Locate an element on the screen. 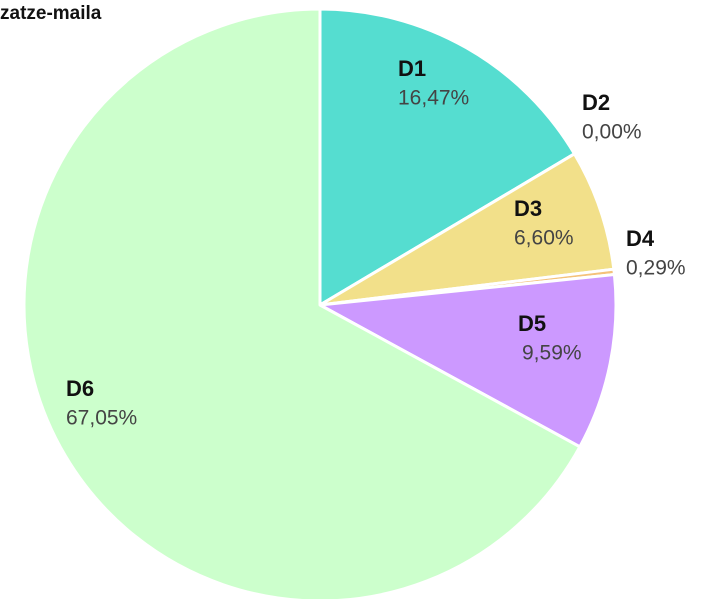  slice-value-label: 67,05% is located at coordinates (101, 418).